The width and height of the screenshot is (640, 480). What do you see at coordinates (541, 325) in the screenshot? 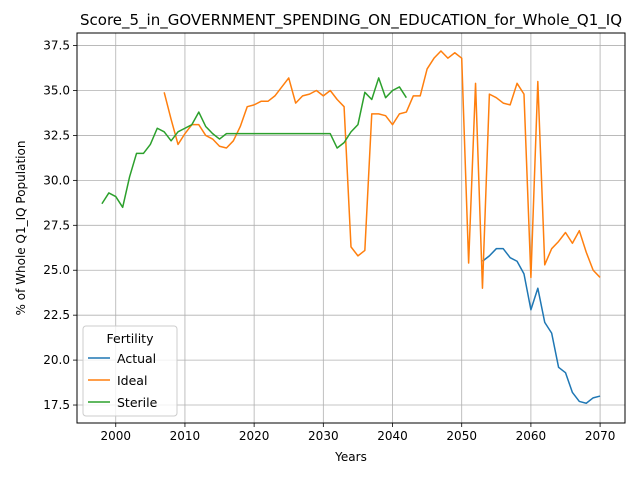
I see `series-line-actual` at bounding box center [541, 325].